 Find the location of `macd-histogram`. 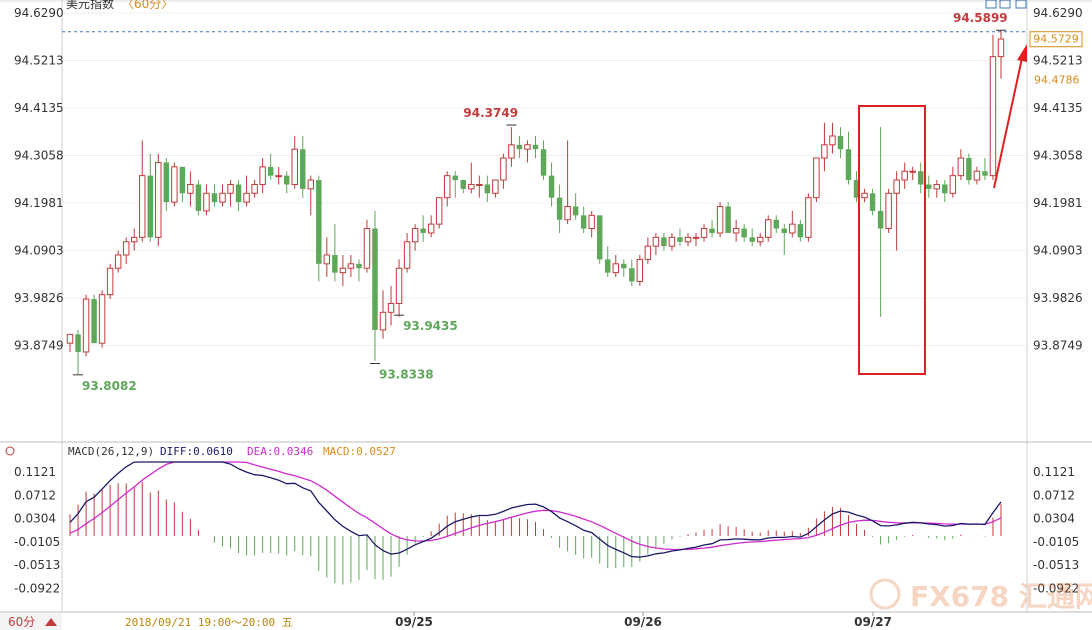

macd-histogram is located at coordinates (535, 533).